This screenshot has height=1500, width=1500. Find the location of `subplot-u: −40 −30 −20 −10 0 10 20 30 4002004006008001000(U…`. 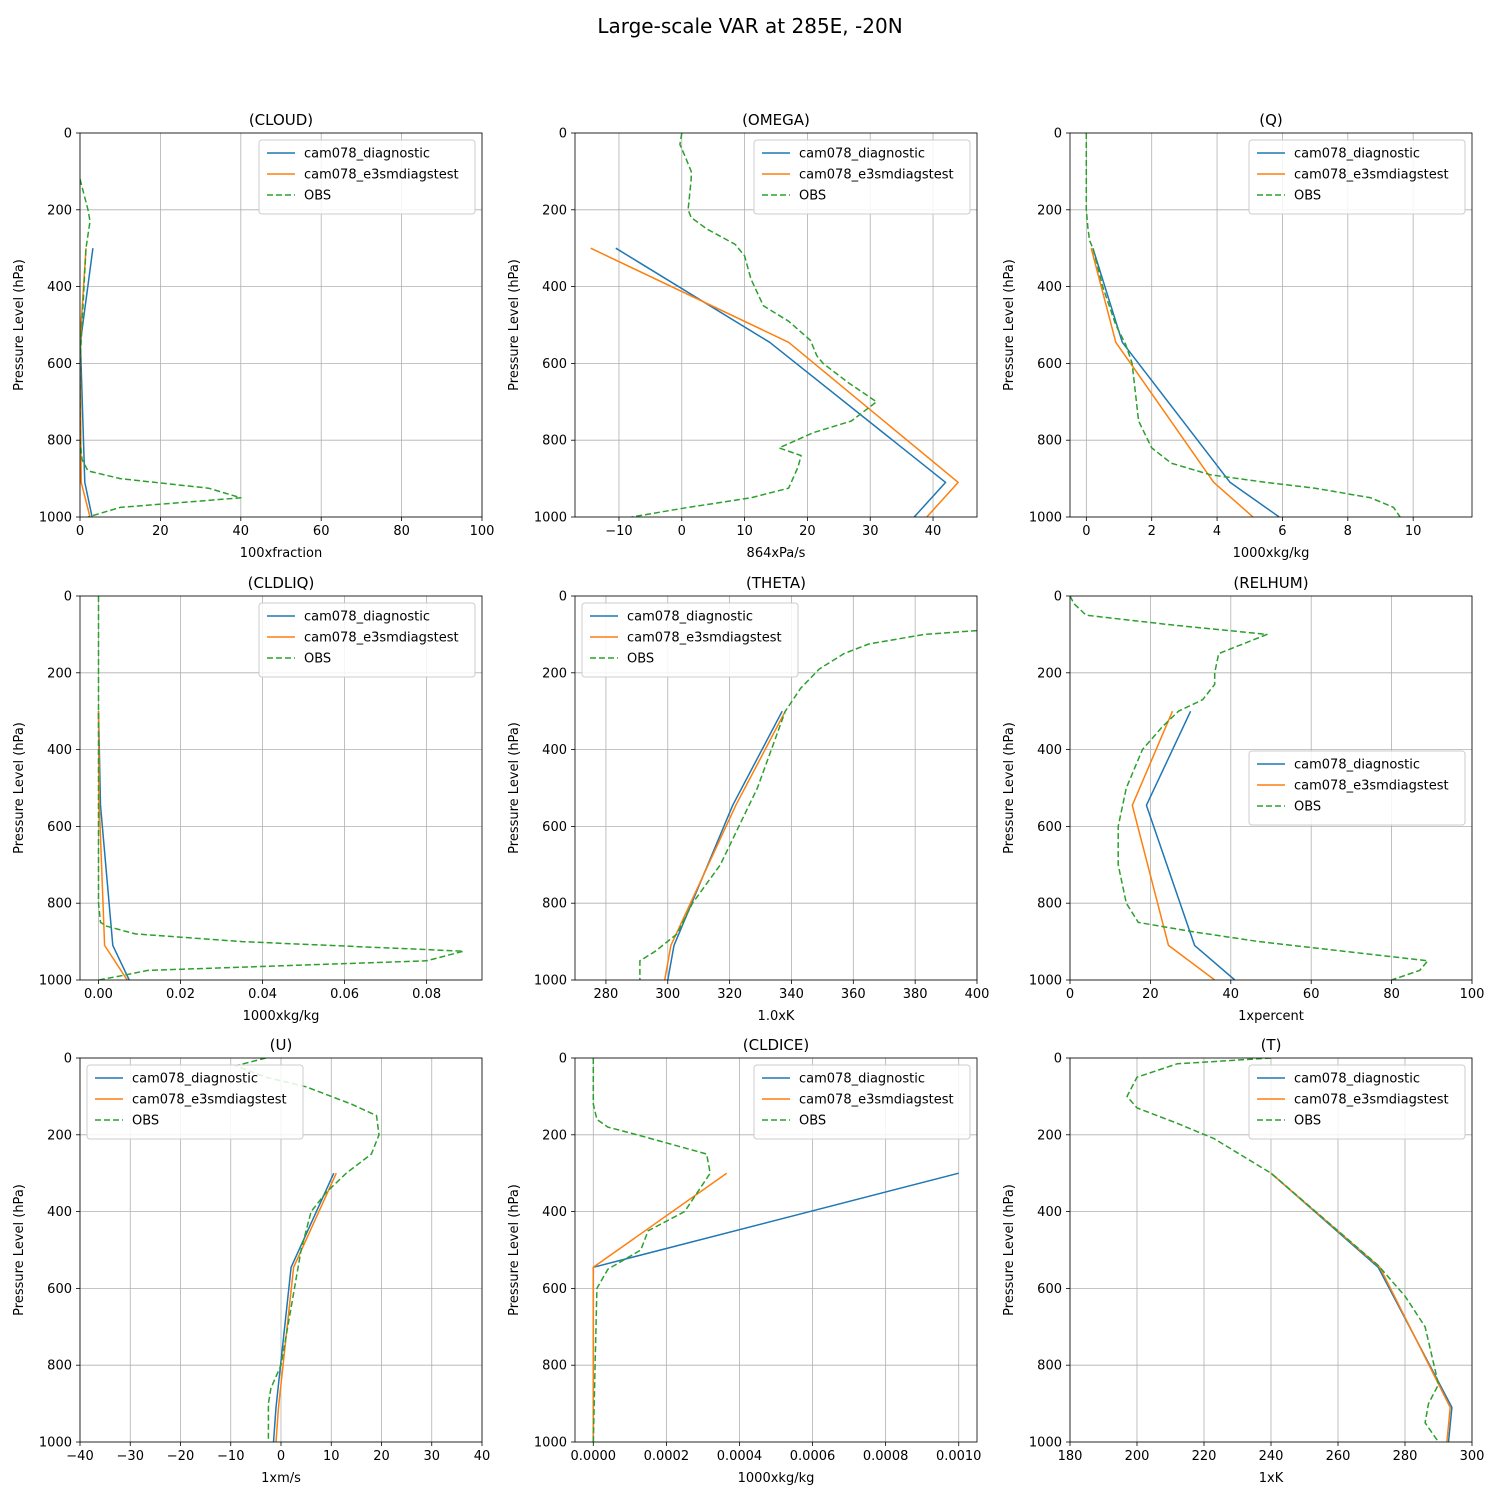

subplot-u: −40 −30 −20 −10 0 10 20 30 4002004006008001000(U… is located at coordinates (251, 1261).